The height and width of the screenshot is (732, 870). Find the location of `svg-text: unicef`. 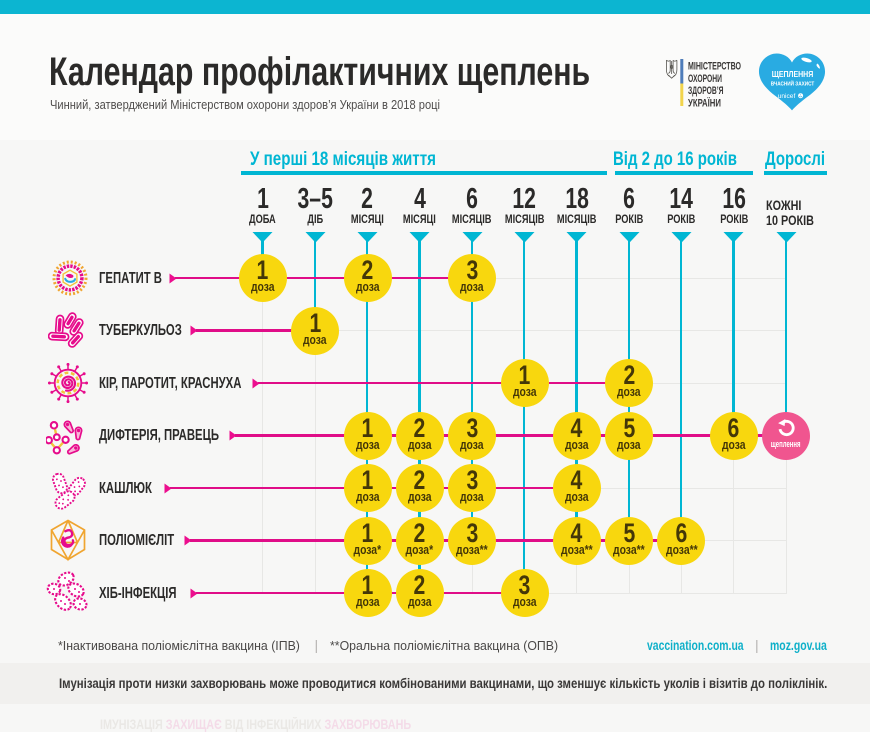

svg-text: unicef is located at coordinates (787, 96).